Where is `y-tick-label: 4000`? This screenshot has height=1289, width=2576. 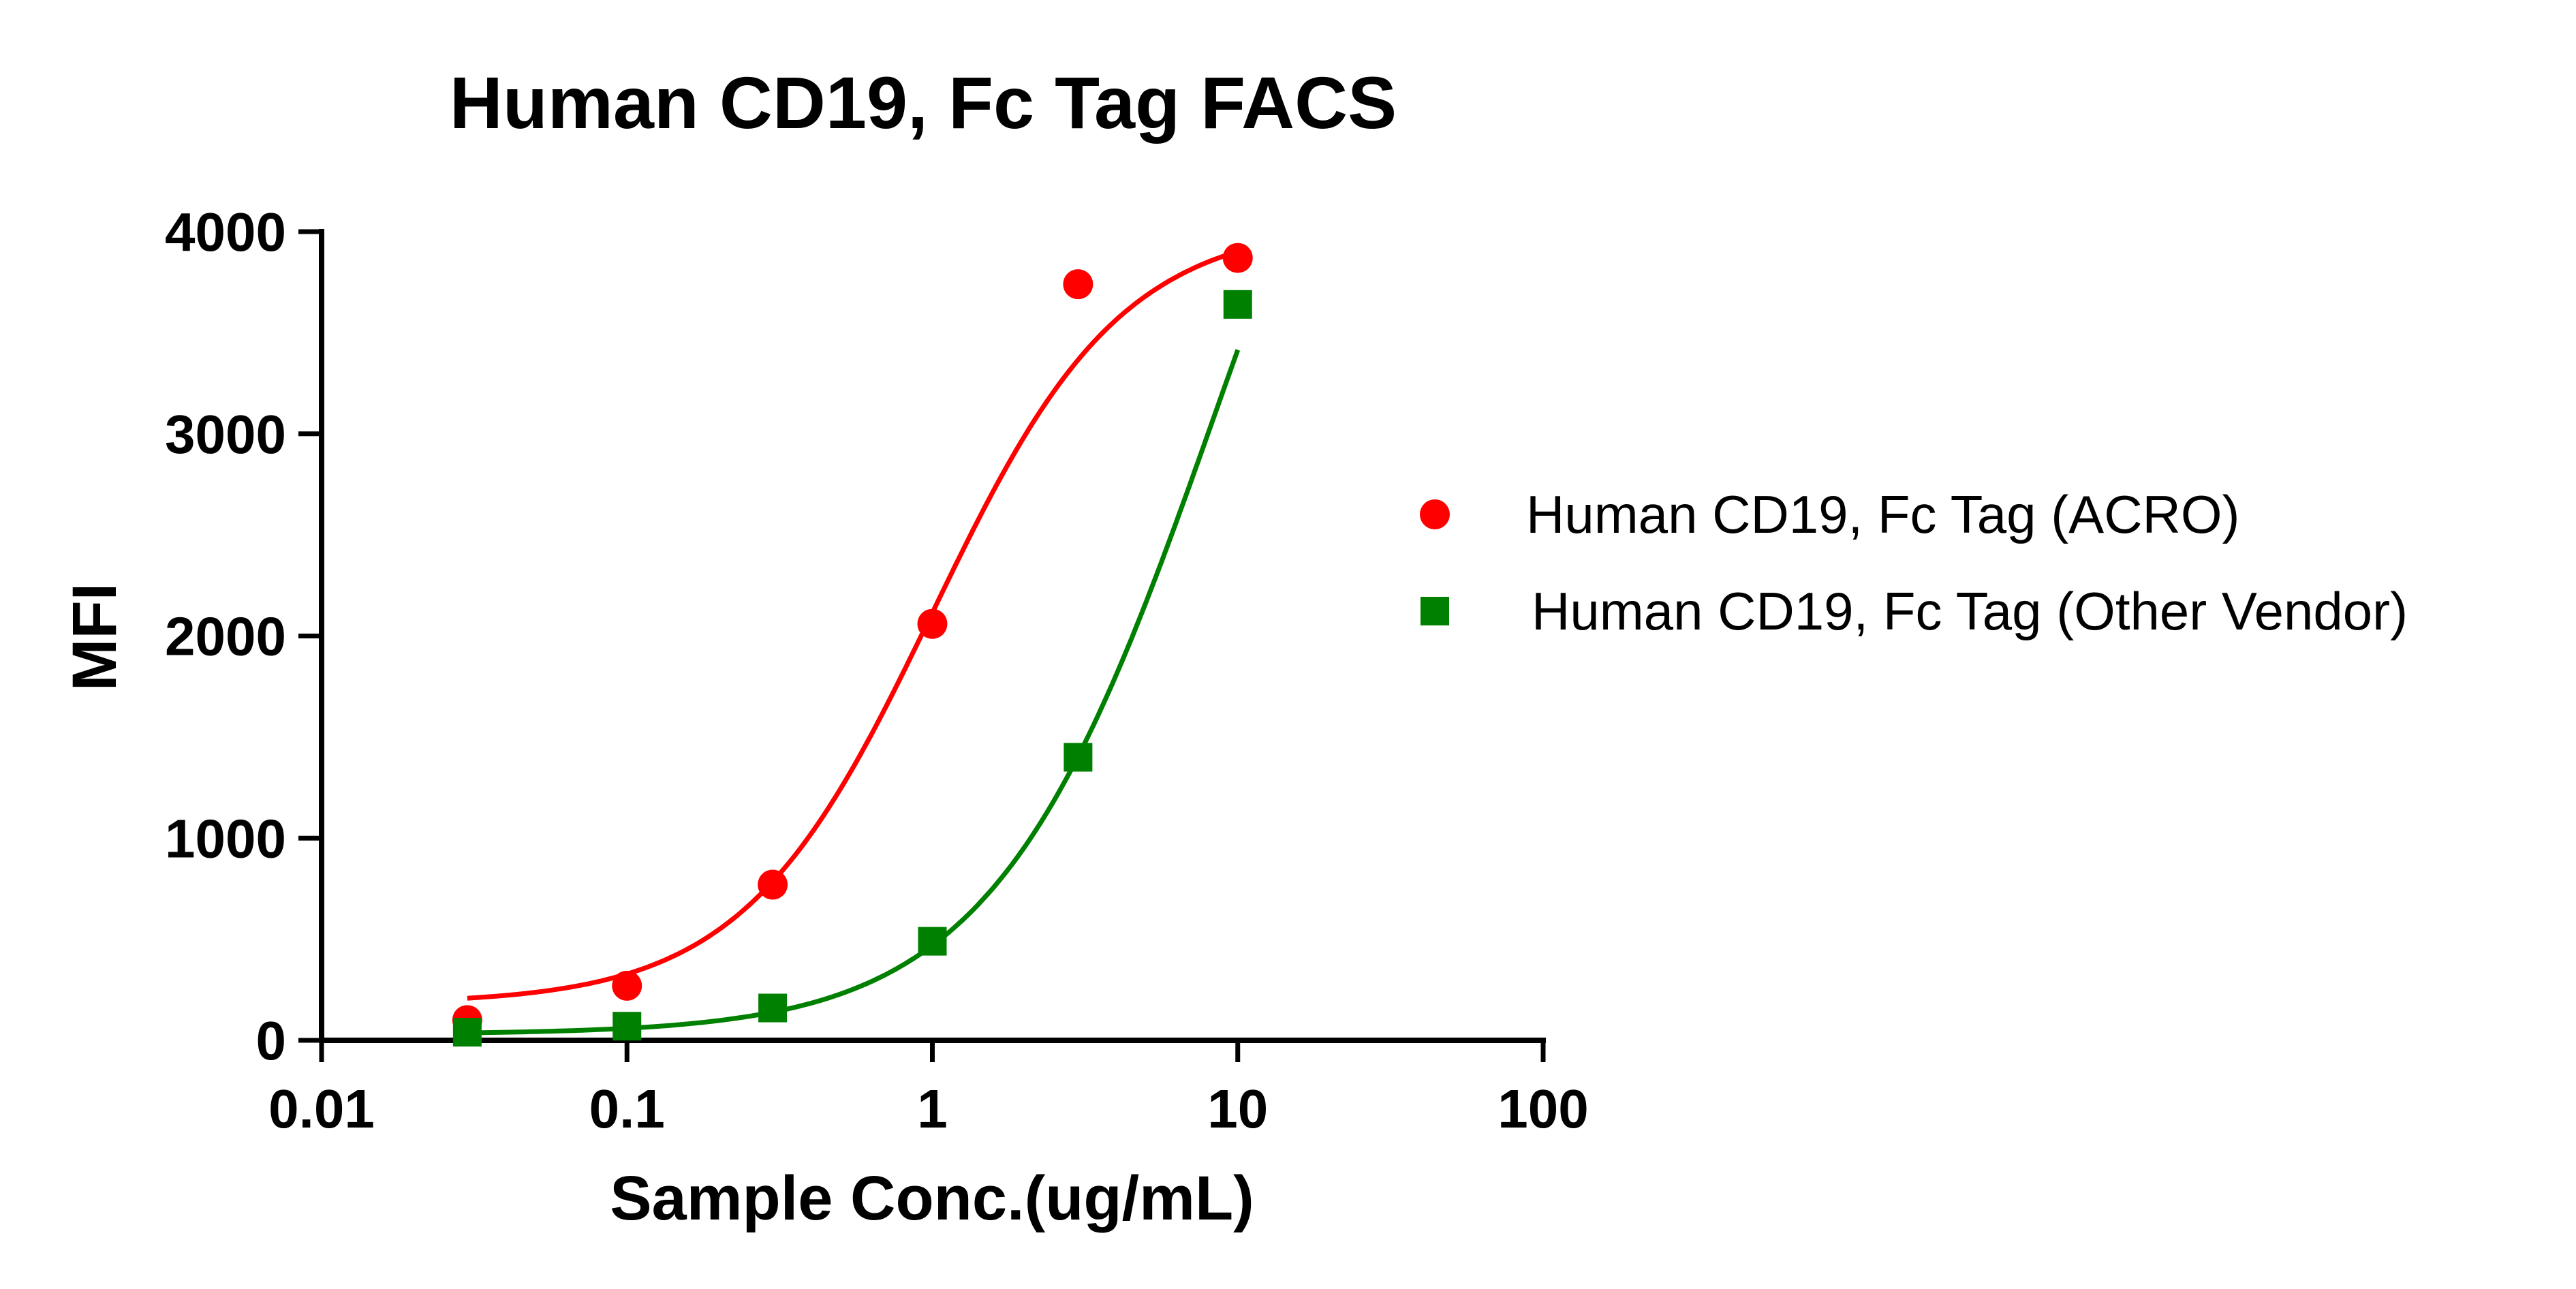 y-tick-label: 4000 is located at coordinates (226, 232).